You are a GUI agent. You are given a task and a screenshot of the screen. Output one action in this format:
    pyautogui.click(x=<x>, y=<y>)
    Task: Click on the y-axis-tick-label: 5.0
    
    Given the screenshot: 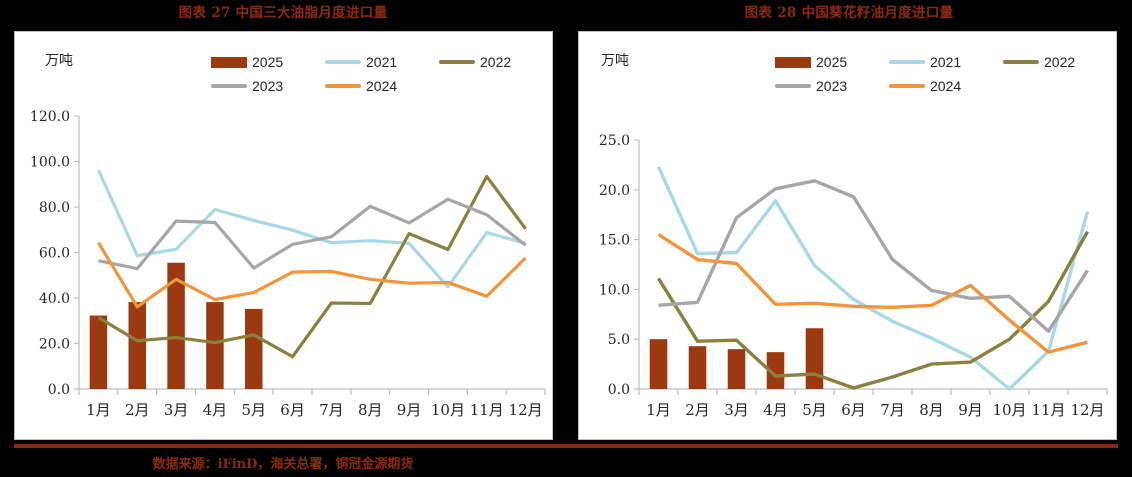 What is the action you would take?
    pyautogui.click(x=619, y=340)
    